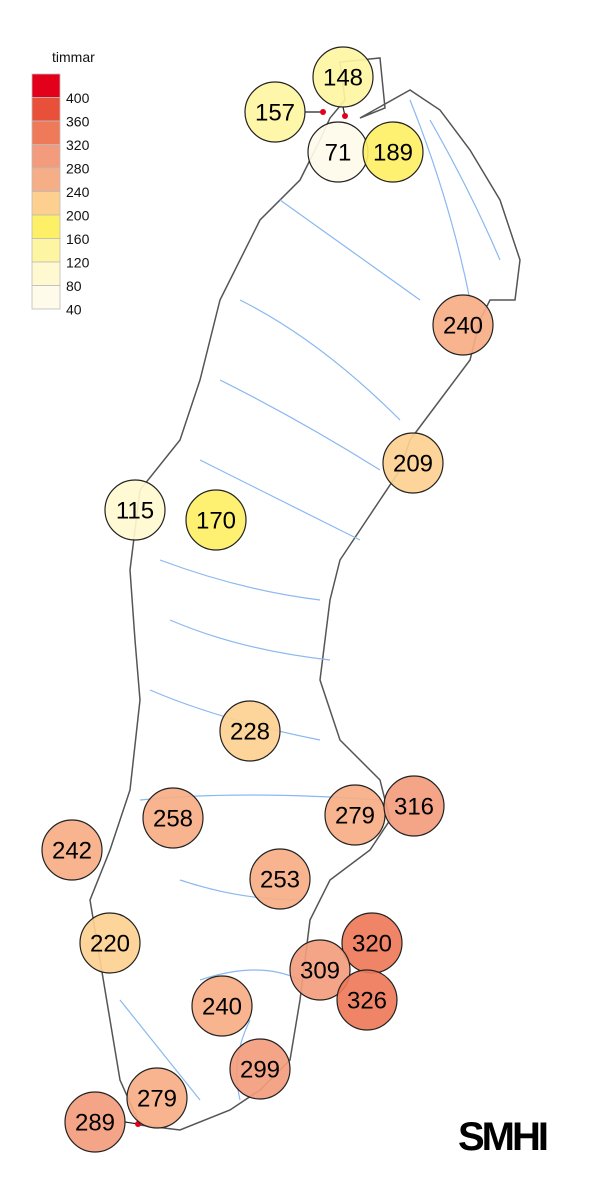 Image resolution: width=600 pixels, height=1200 pixels. I want to click on station-value: 258, so click(173, 819).